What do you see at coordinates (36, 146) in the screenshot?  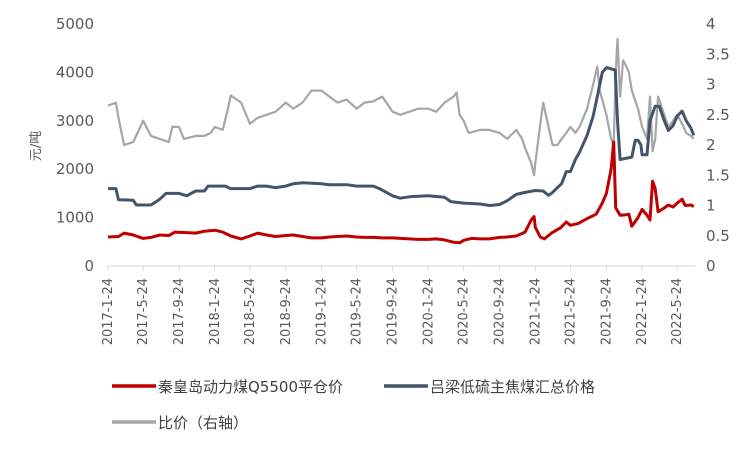 I see `y-axis-label: 元/吨` at bounding box center [36, 146].